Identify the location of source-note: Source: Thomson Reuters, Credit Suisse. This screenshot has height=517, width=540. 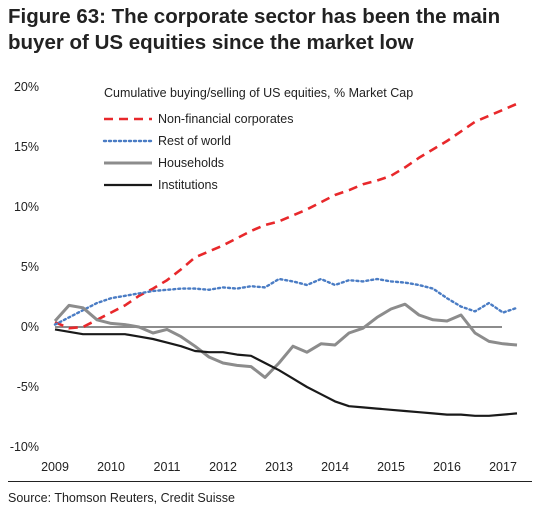
(121, 498).